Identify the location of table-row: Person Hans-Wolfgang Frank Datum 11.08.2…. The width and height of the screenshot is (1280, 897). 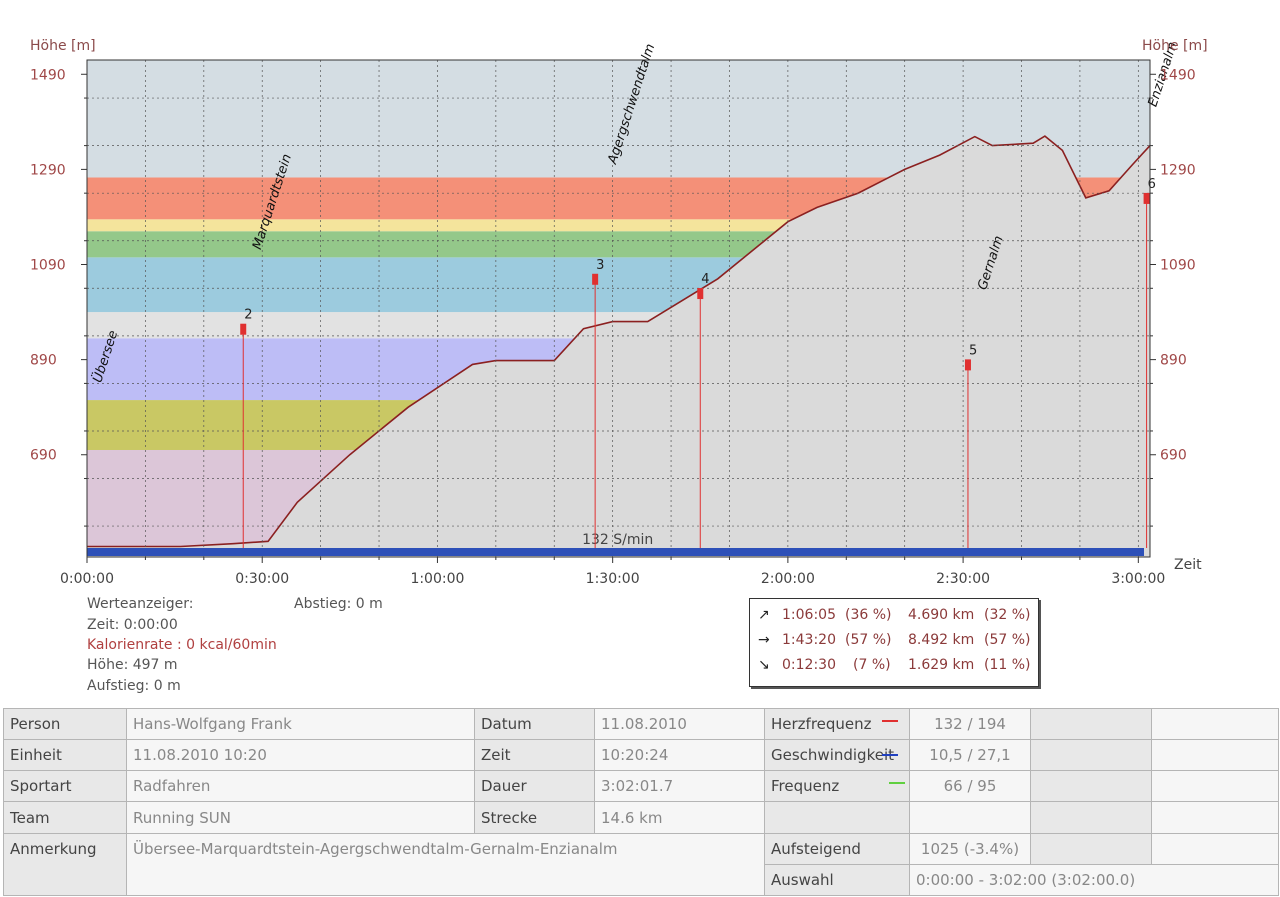
(641, 724).